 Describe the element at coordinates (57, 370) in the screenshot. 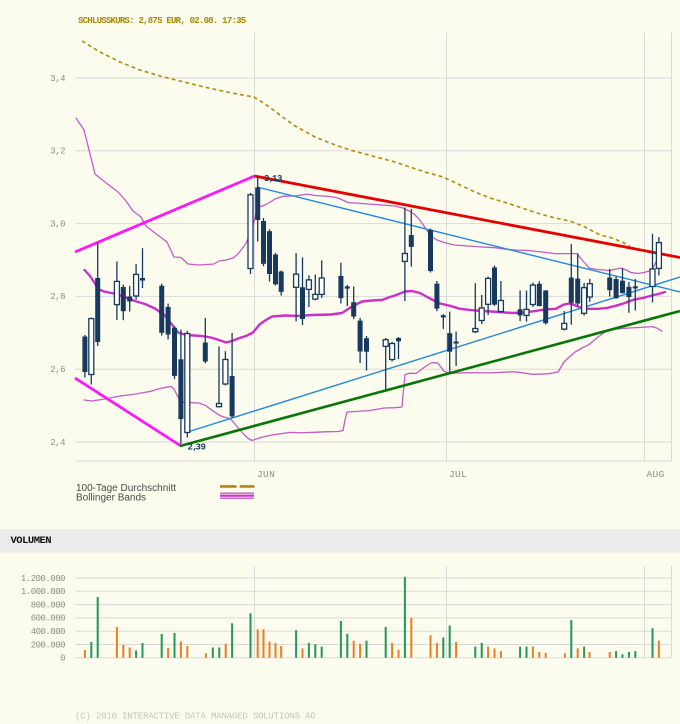

I see `svg-text: 2,6` at that location.